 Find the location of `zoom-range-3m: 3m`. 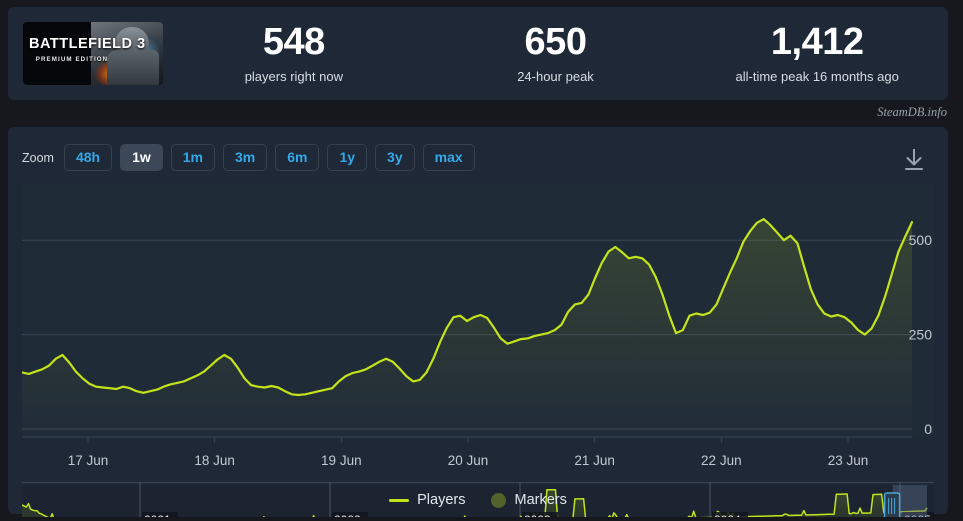

zoom-range-3m: 3m is located at coordinates (245, 157).